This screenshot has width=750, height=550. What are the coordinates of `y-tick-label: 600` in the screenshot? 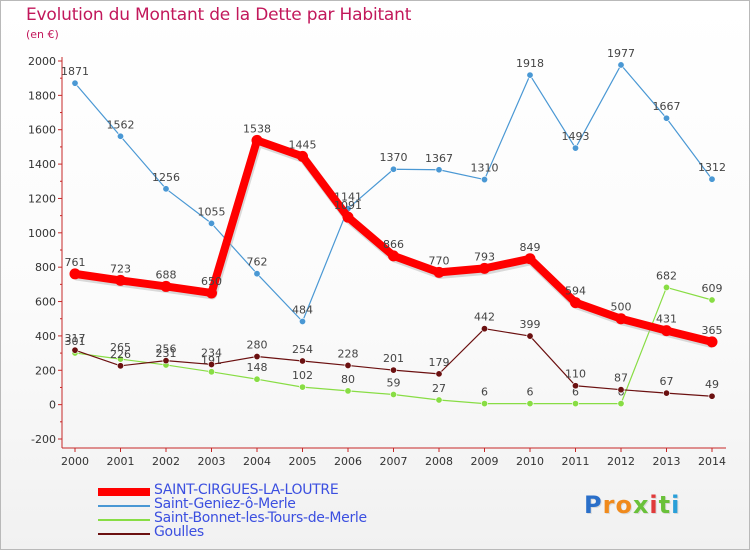 It's located at (45, 302).